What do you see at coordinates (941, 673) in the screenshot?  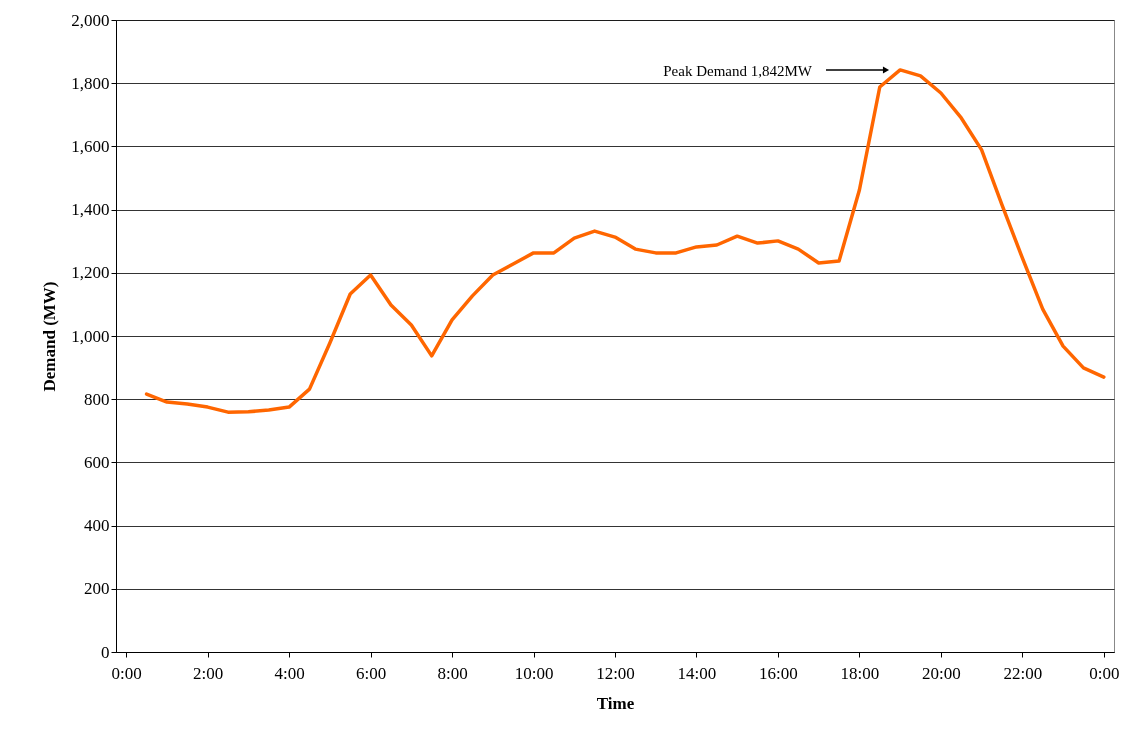 I see `x-tick-label: 20:00` at bounding box center [941, 673].